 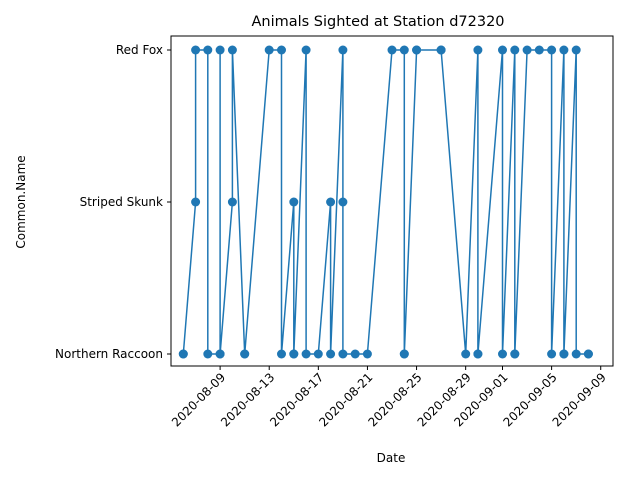 What do you see at coordinates (391, 458) in the screenshot?
I see `x-axis-label: Date` at bounding box center [391, 458].